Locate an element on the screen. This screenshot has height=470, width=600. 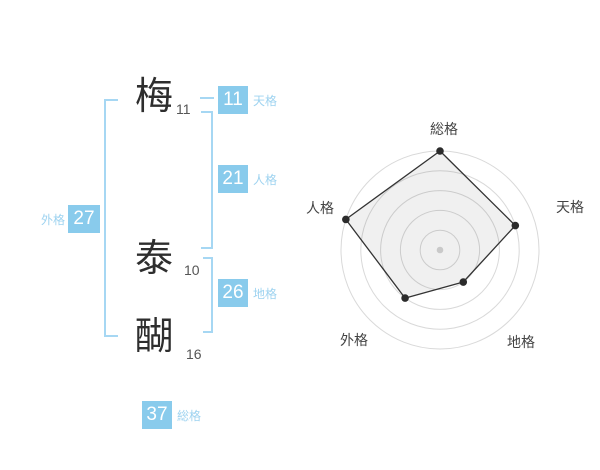
stroke-count-1: 11 is located at coordinates (183, 109).